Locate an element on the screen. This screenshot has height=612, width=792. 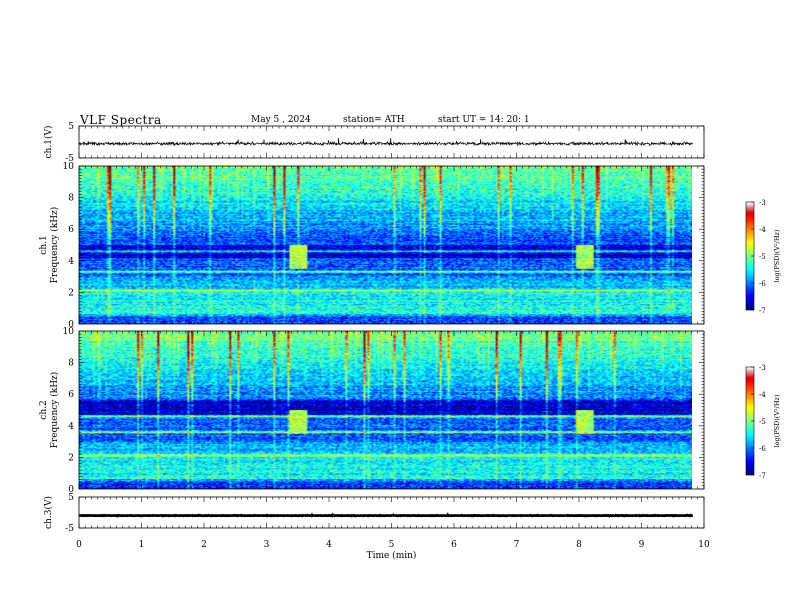
x-tick-label: 4 is located at coordinates (329, 545).